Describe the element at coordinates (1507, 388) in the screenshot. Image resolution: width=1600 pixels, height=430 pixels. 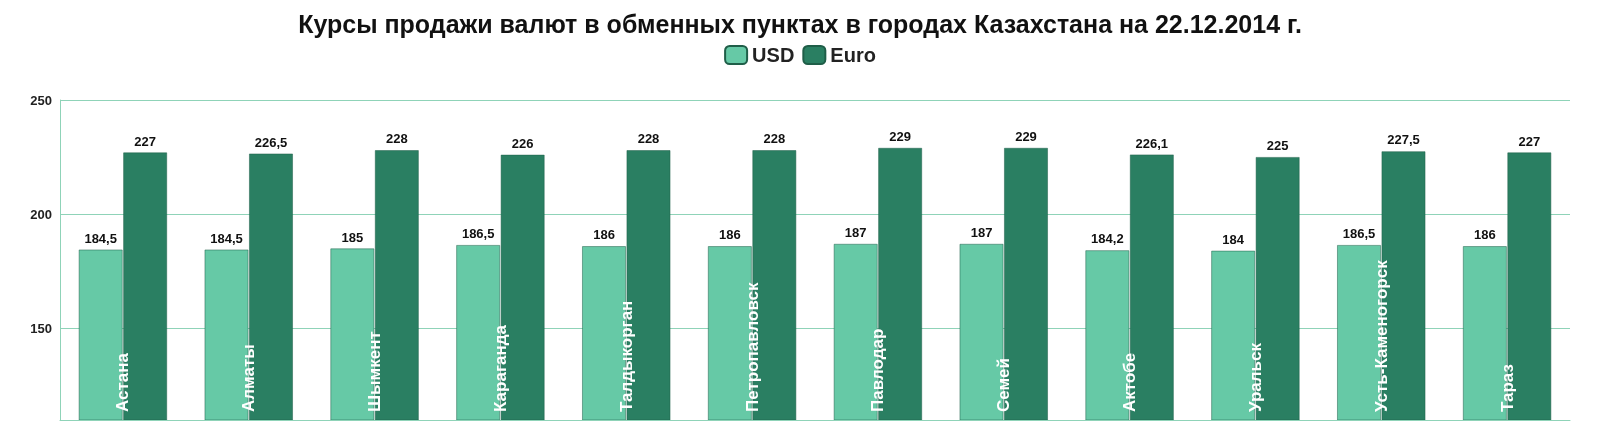
I see `x-tick-label: Тараз` at that location.